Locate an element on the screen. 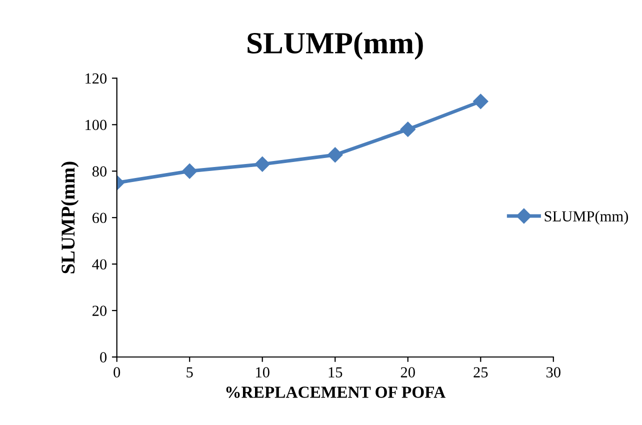 The image size is (642, 425). chart-title: SLUMP(mm) is located at coordinates (335, 46).